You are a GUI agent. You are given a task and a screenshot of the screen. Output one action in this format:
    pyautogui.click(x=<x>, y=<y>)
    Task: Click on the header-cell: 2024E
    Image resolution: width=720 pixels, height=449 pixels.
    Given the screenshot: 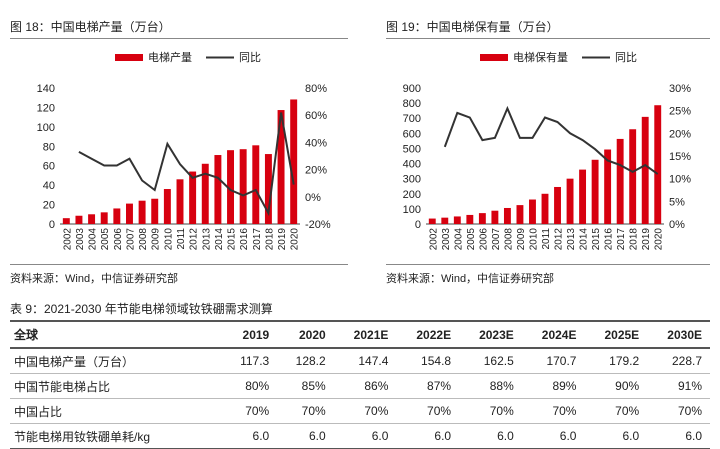 What is the action you would take?
    pyautogui.click(x=559, y=334)
    